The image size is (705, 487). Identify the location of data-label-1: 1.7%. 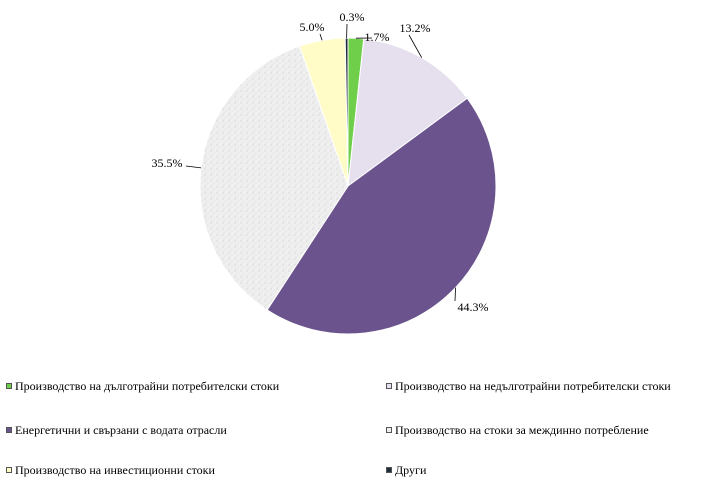
(377, 37).